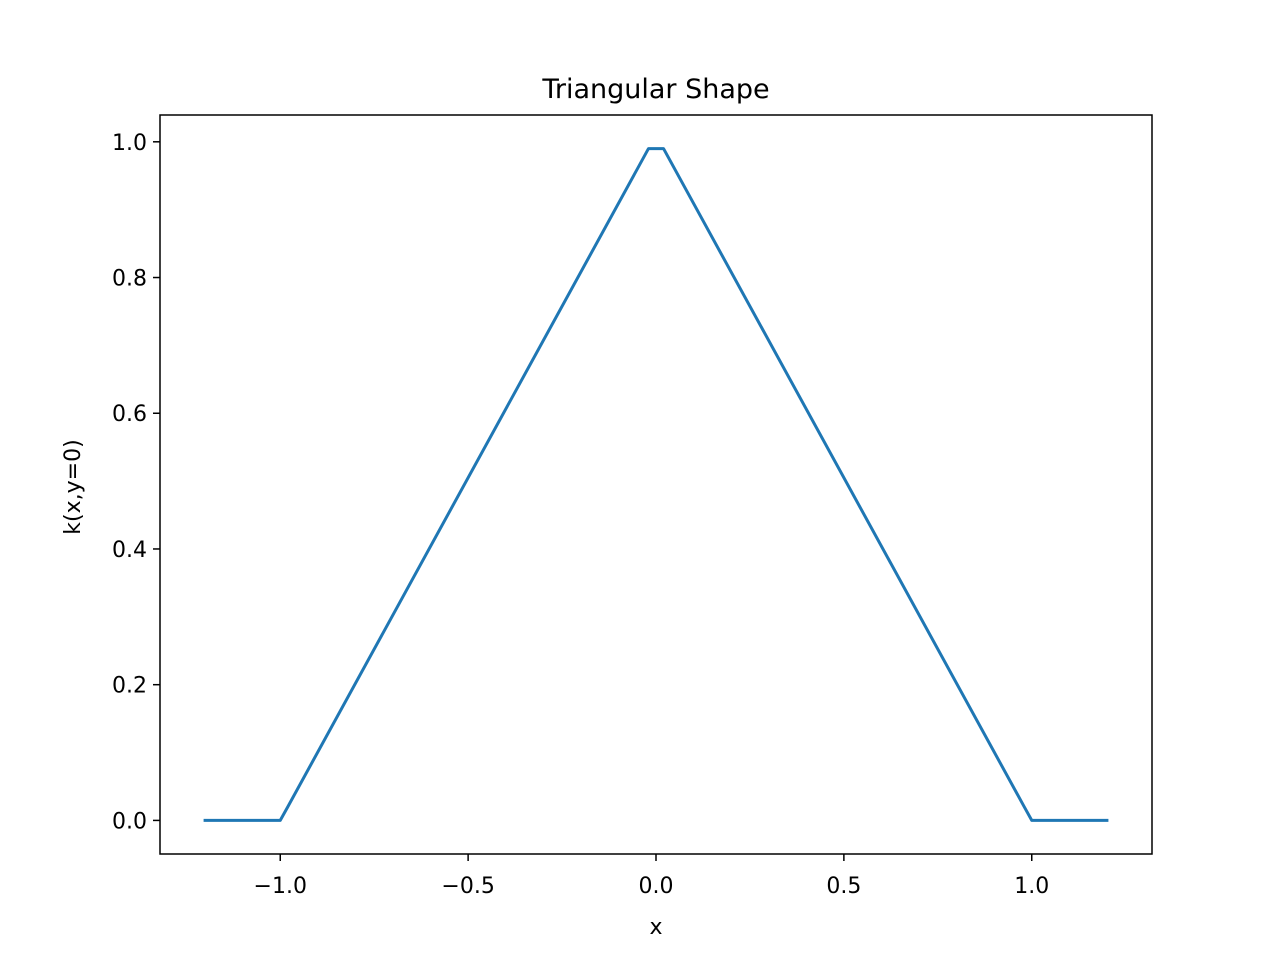  What do you see at coordinates (656, 886) in the screenshot?
I see `x-tick-label: 0.0` at bounding box center [656, 886].